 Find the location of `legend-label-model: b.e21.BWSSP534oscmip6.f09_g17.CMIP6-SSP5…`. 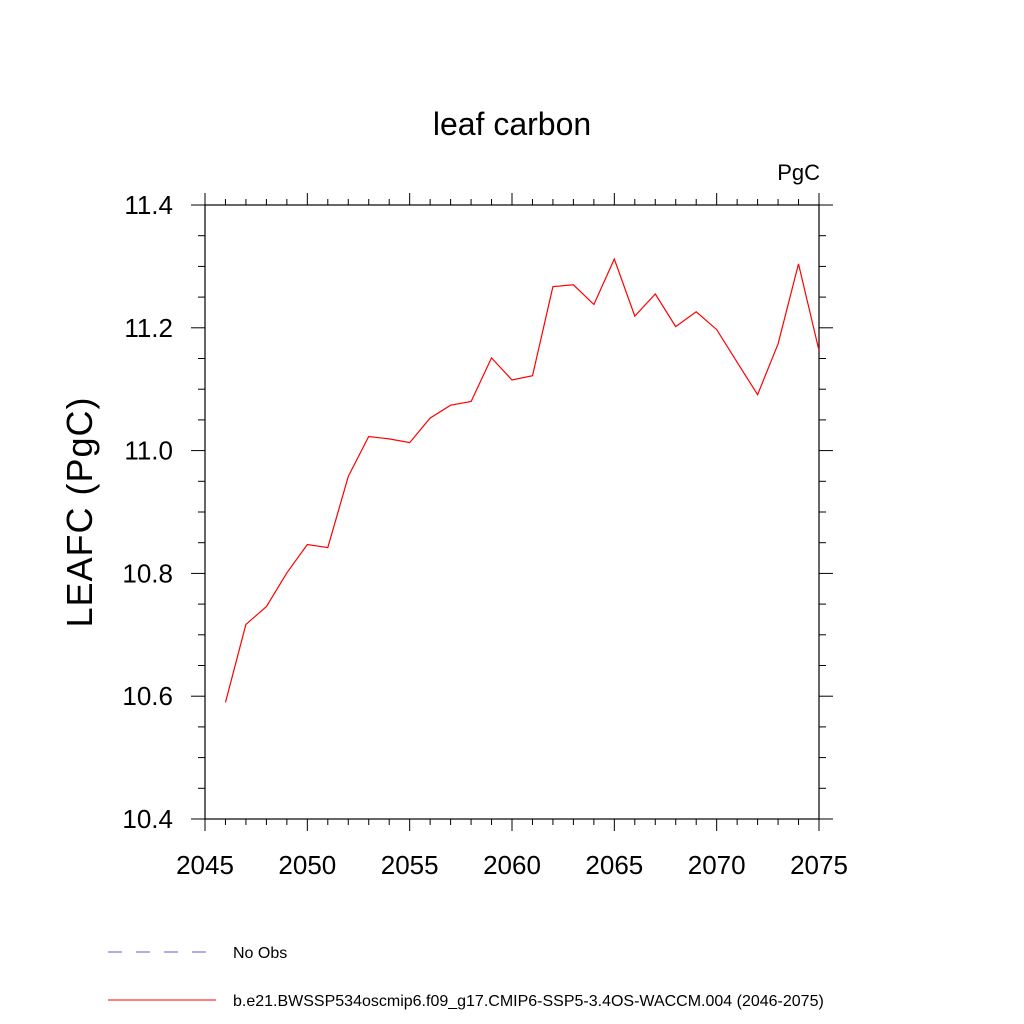

legend-label-model: b.e21.BWSSP534oscmip6.f09_g17.CMIP6-SSP5… is located at coordinates (528, 1001).